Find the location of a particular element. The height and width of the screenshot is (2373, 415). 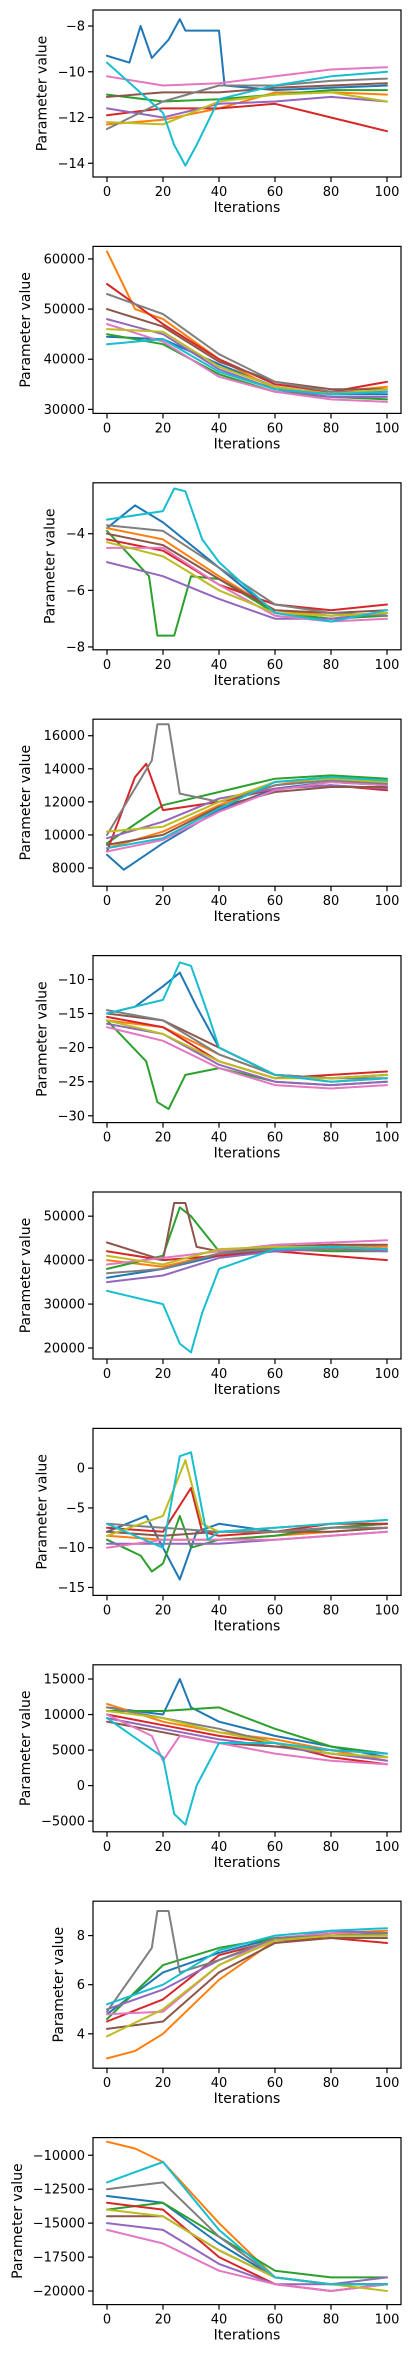

y-tick-label: −15000 is located at coordinates (59, 2224).